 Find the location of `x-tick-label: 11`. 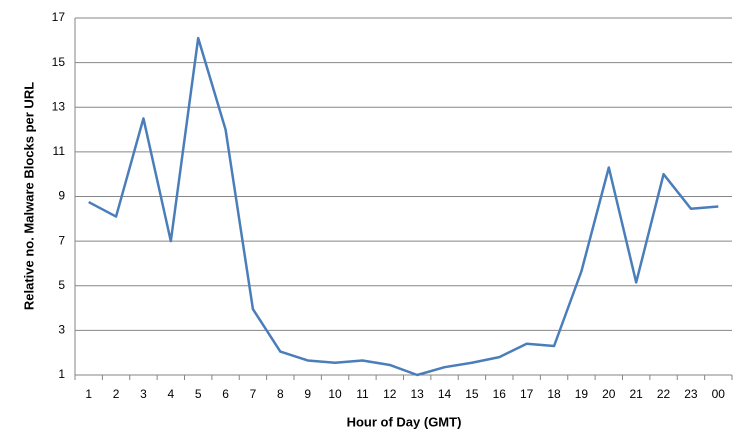

x-tick-label: 11 is located at coordinates (362, 394).